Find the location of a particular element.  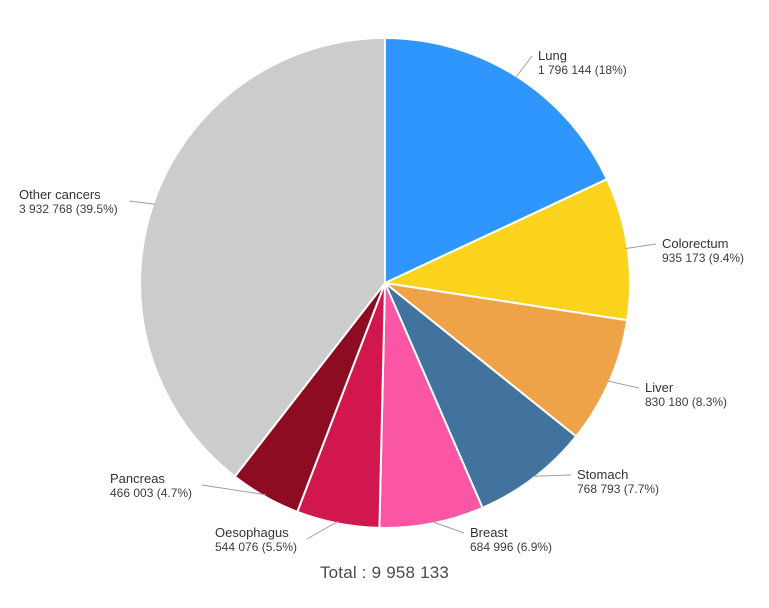

slice-value-label: 3 932 768 (39.5%) is located at coordinates (68, 209).